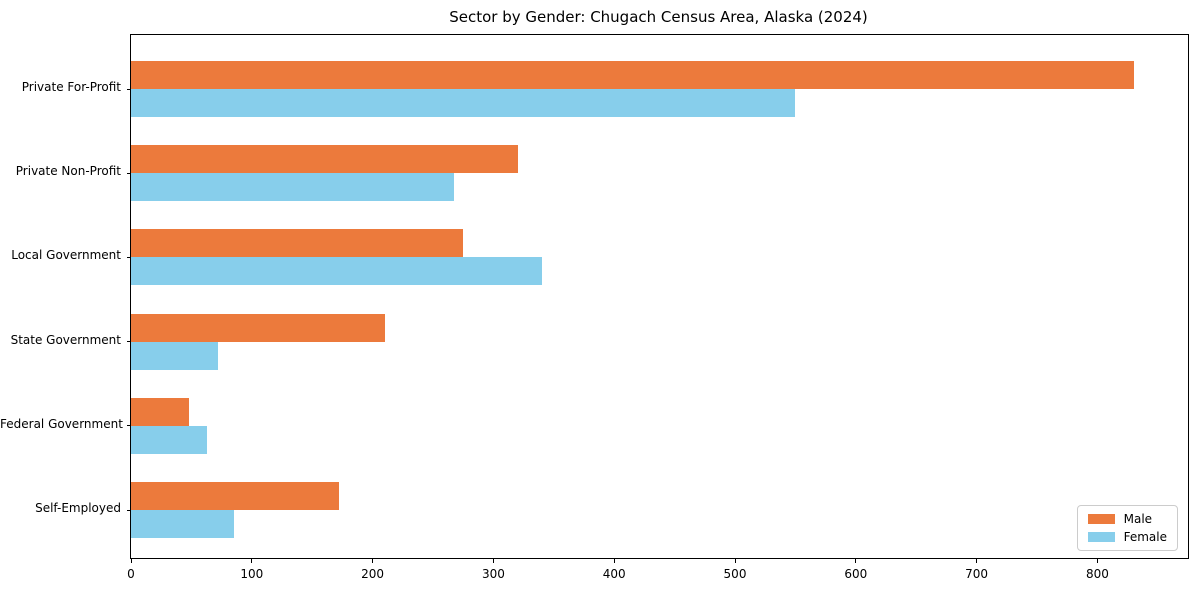 This screenshot has height=600, width=1200. Describe the element at coordinates (71, 87) in the screenshot. I see `y-category-label-private-for-profit: Private For-Profit` at that location.